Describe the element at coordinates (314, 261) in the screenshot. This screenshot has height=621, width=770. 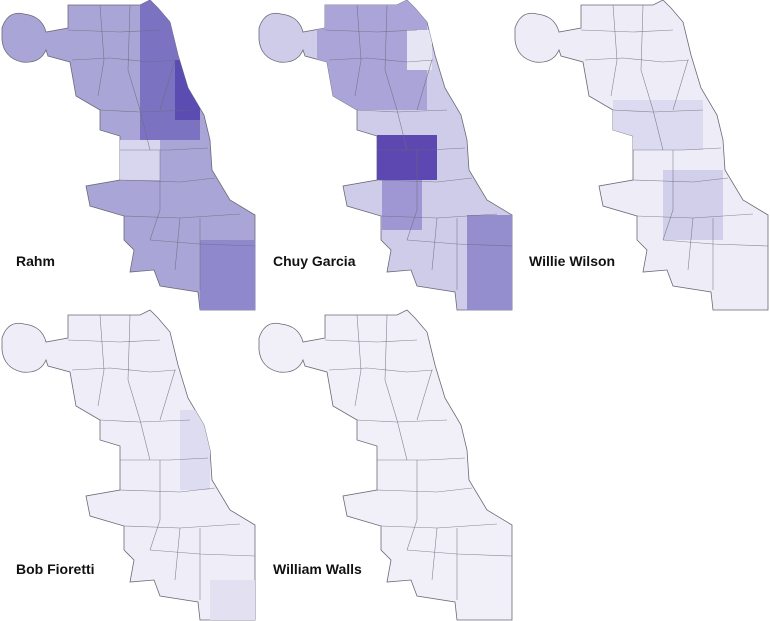
I see `map-label: Chuy Garcia` at that location.